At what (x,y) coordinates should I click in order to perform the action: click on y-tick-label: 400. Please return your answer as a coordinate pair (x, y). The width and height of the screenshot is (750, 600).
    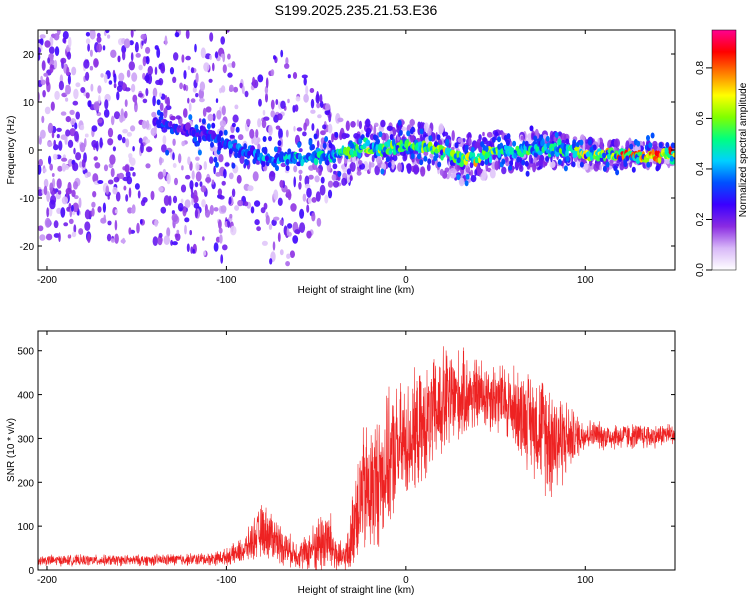
    Looking at the image, I should click on (25, 396).